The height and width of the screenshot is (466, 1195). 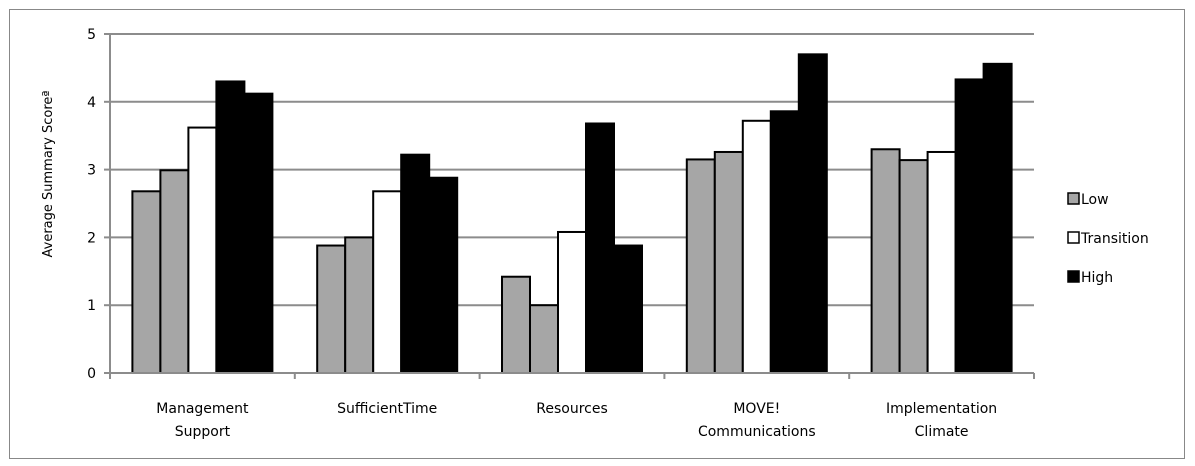 What do you see at coordinates (91, 238) in the screenshot?
I see `y-tick-label: 2` at bounding box center [91, 238].